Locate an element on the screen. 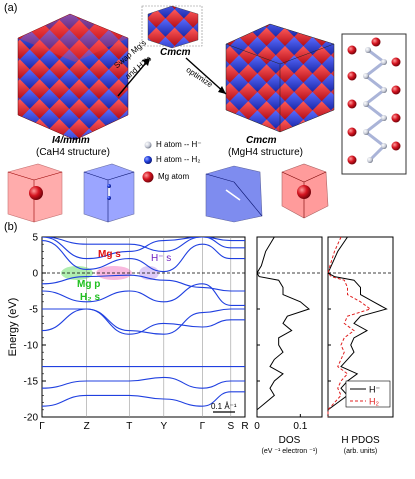  kpoint-label: Y is located at coordinates (163, 426).